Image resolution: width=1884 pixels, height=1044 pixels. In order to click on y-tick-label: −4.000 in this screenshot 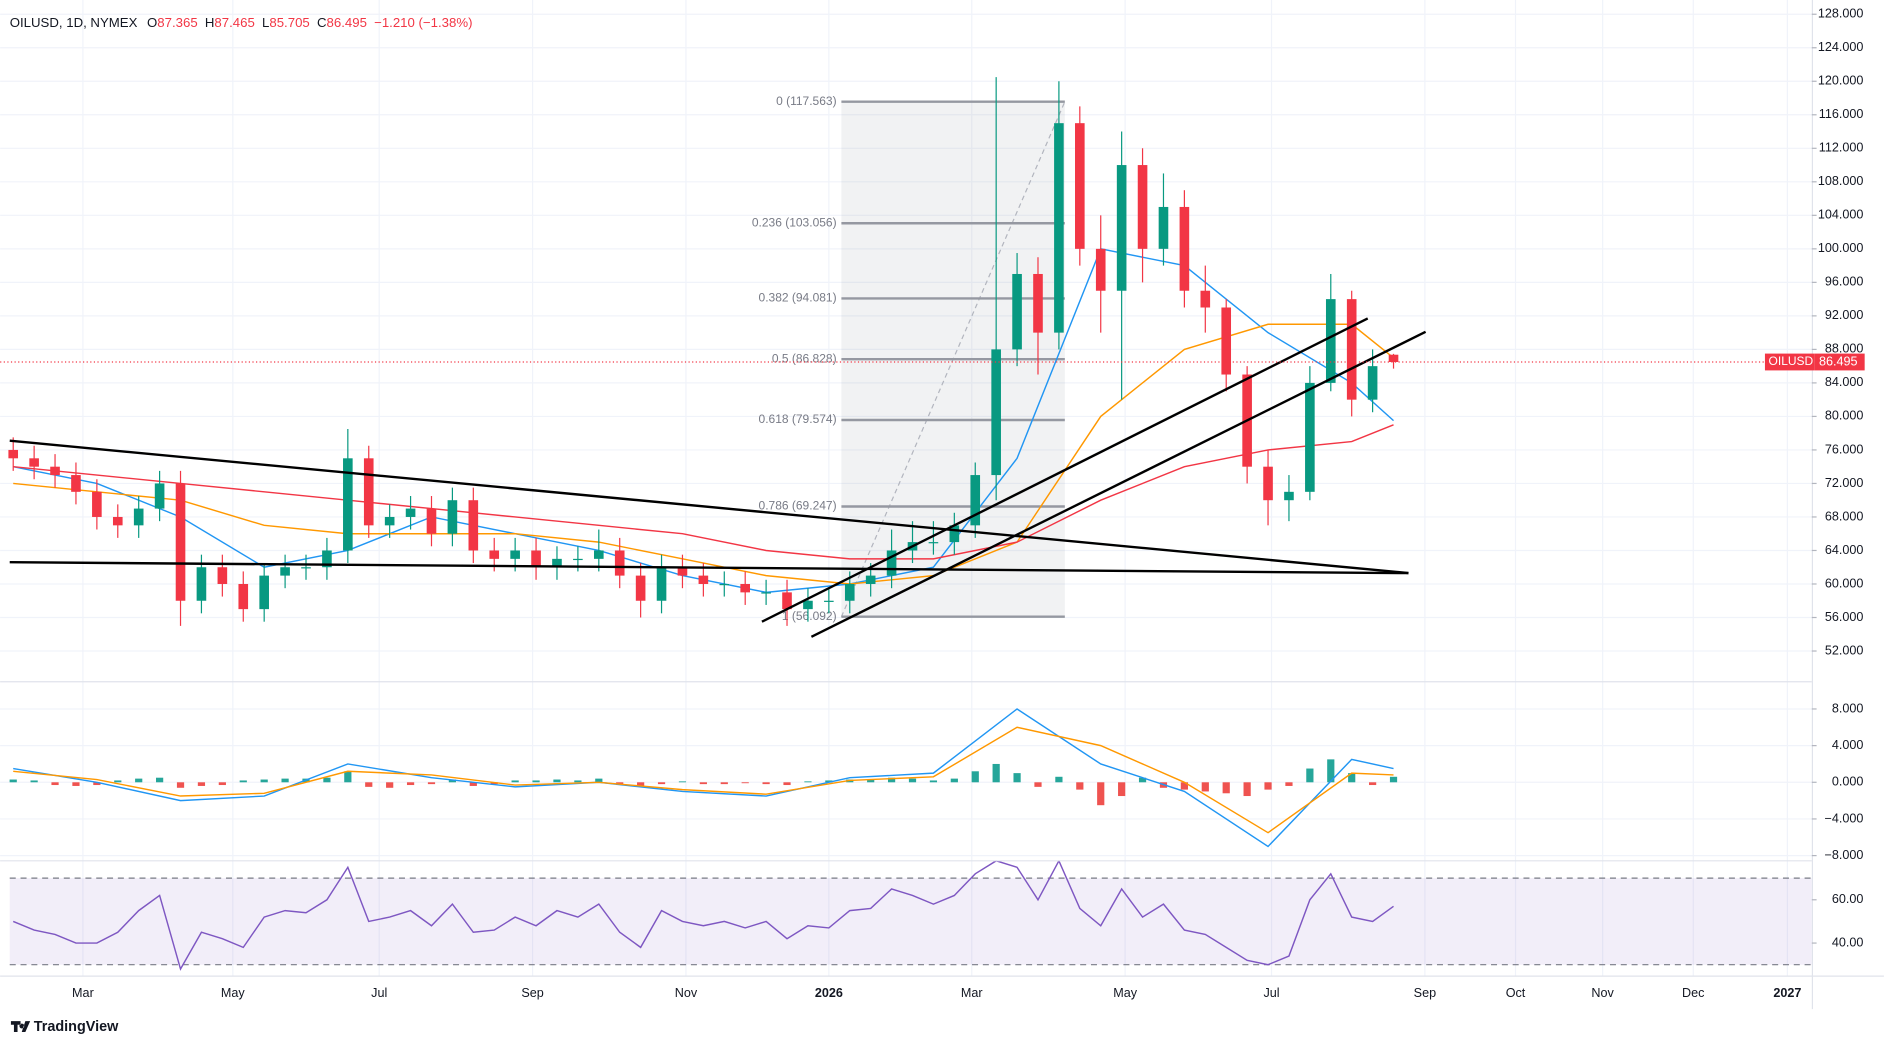, I will do `click(1844, 818)`.